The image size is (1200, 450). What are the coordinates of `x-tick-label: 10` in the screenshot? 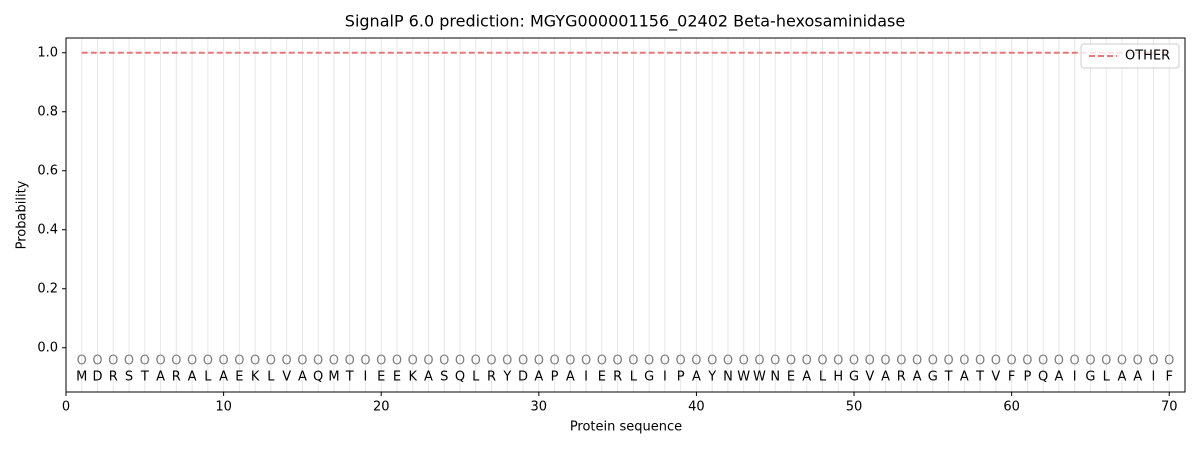 It's located at (223, 407).